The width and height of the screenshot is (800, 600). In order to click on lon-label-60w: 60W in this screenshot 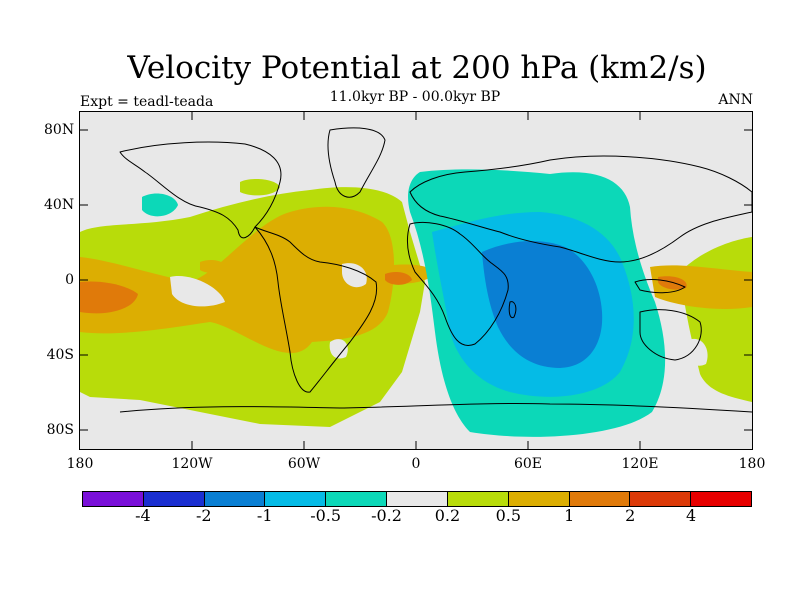, I will do `click(304, 464)`.